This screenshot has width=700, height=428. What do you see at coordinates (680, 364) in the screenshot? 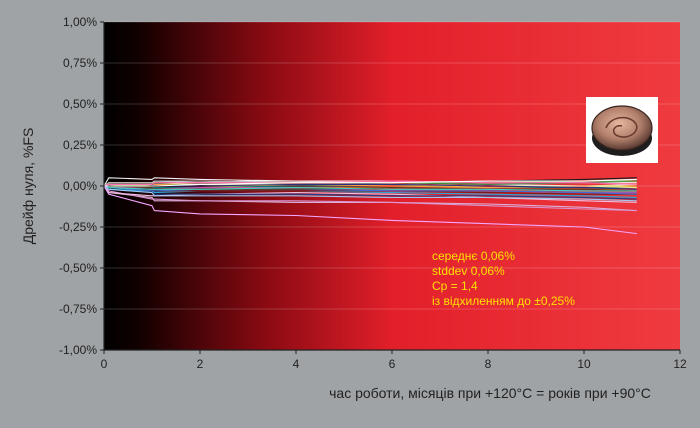
I see `x-tick-label-6: 12` at bounding box center [680, 364].